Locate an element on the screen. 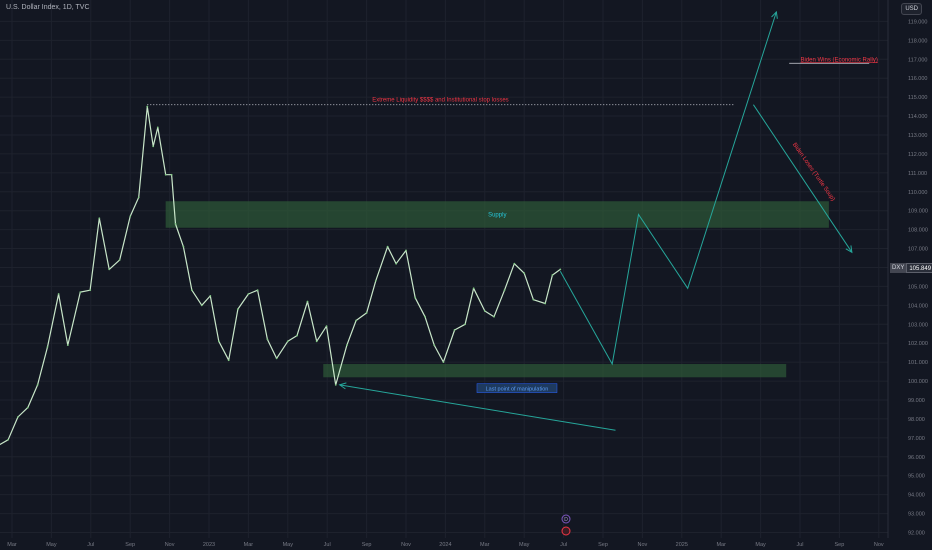  x-tick-label: 2023 is located at coordinates (209, 545).